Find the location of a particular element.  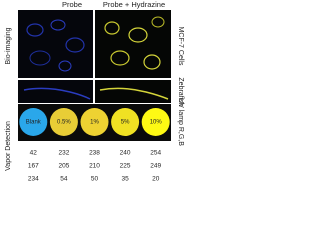

side-label: MCF-7 Cells is located at coordinates (180, 46).